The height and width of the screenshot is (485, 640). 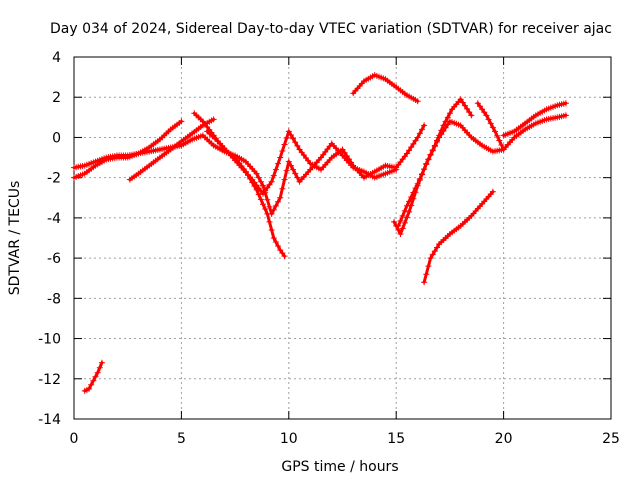 I want to click on y-tick-label: 4, so click(x=56, y=58).